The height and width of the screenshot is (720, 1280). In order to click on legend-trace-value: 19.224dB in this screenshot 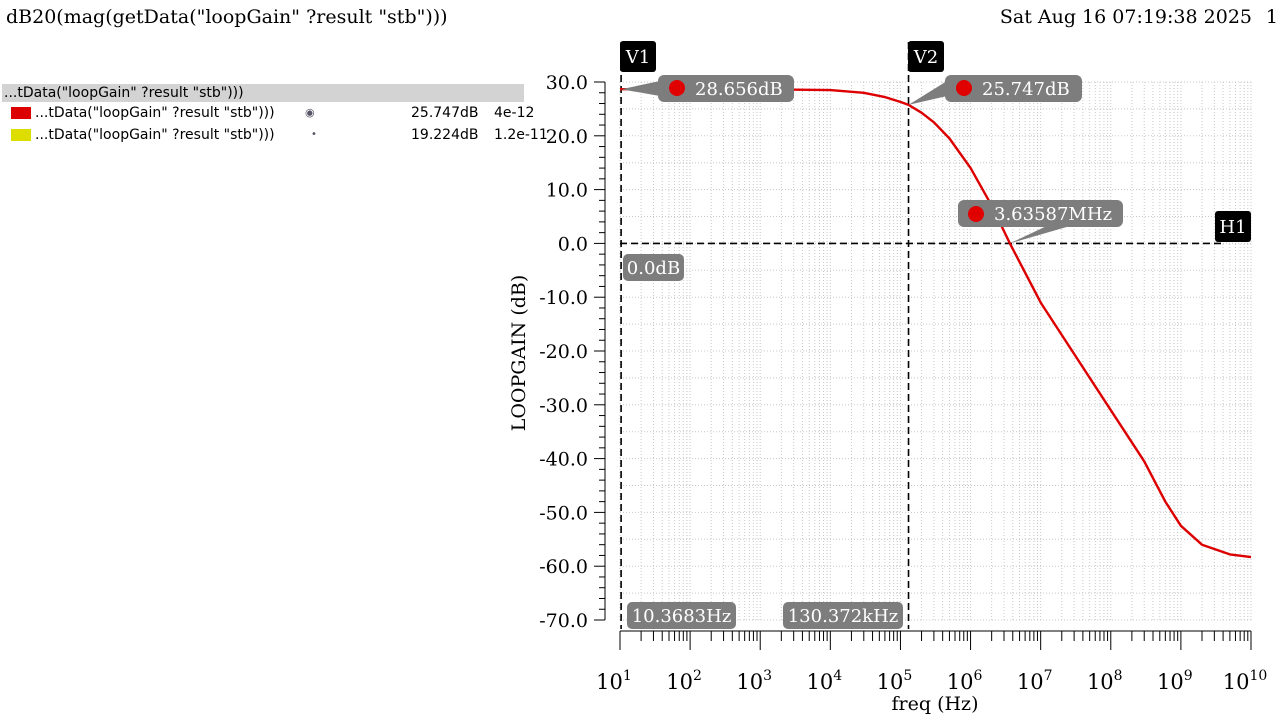, I will do `click(445, 135)`.